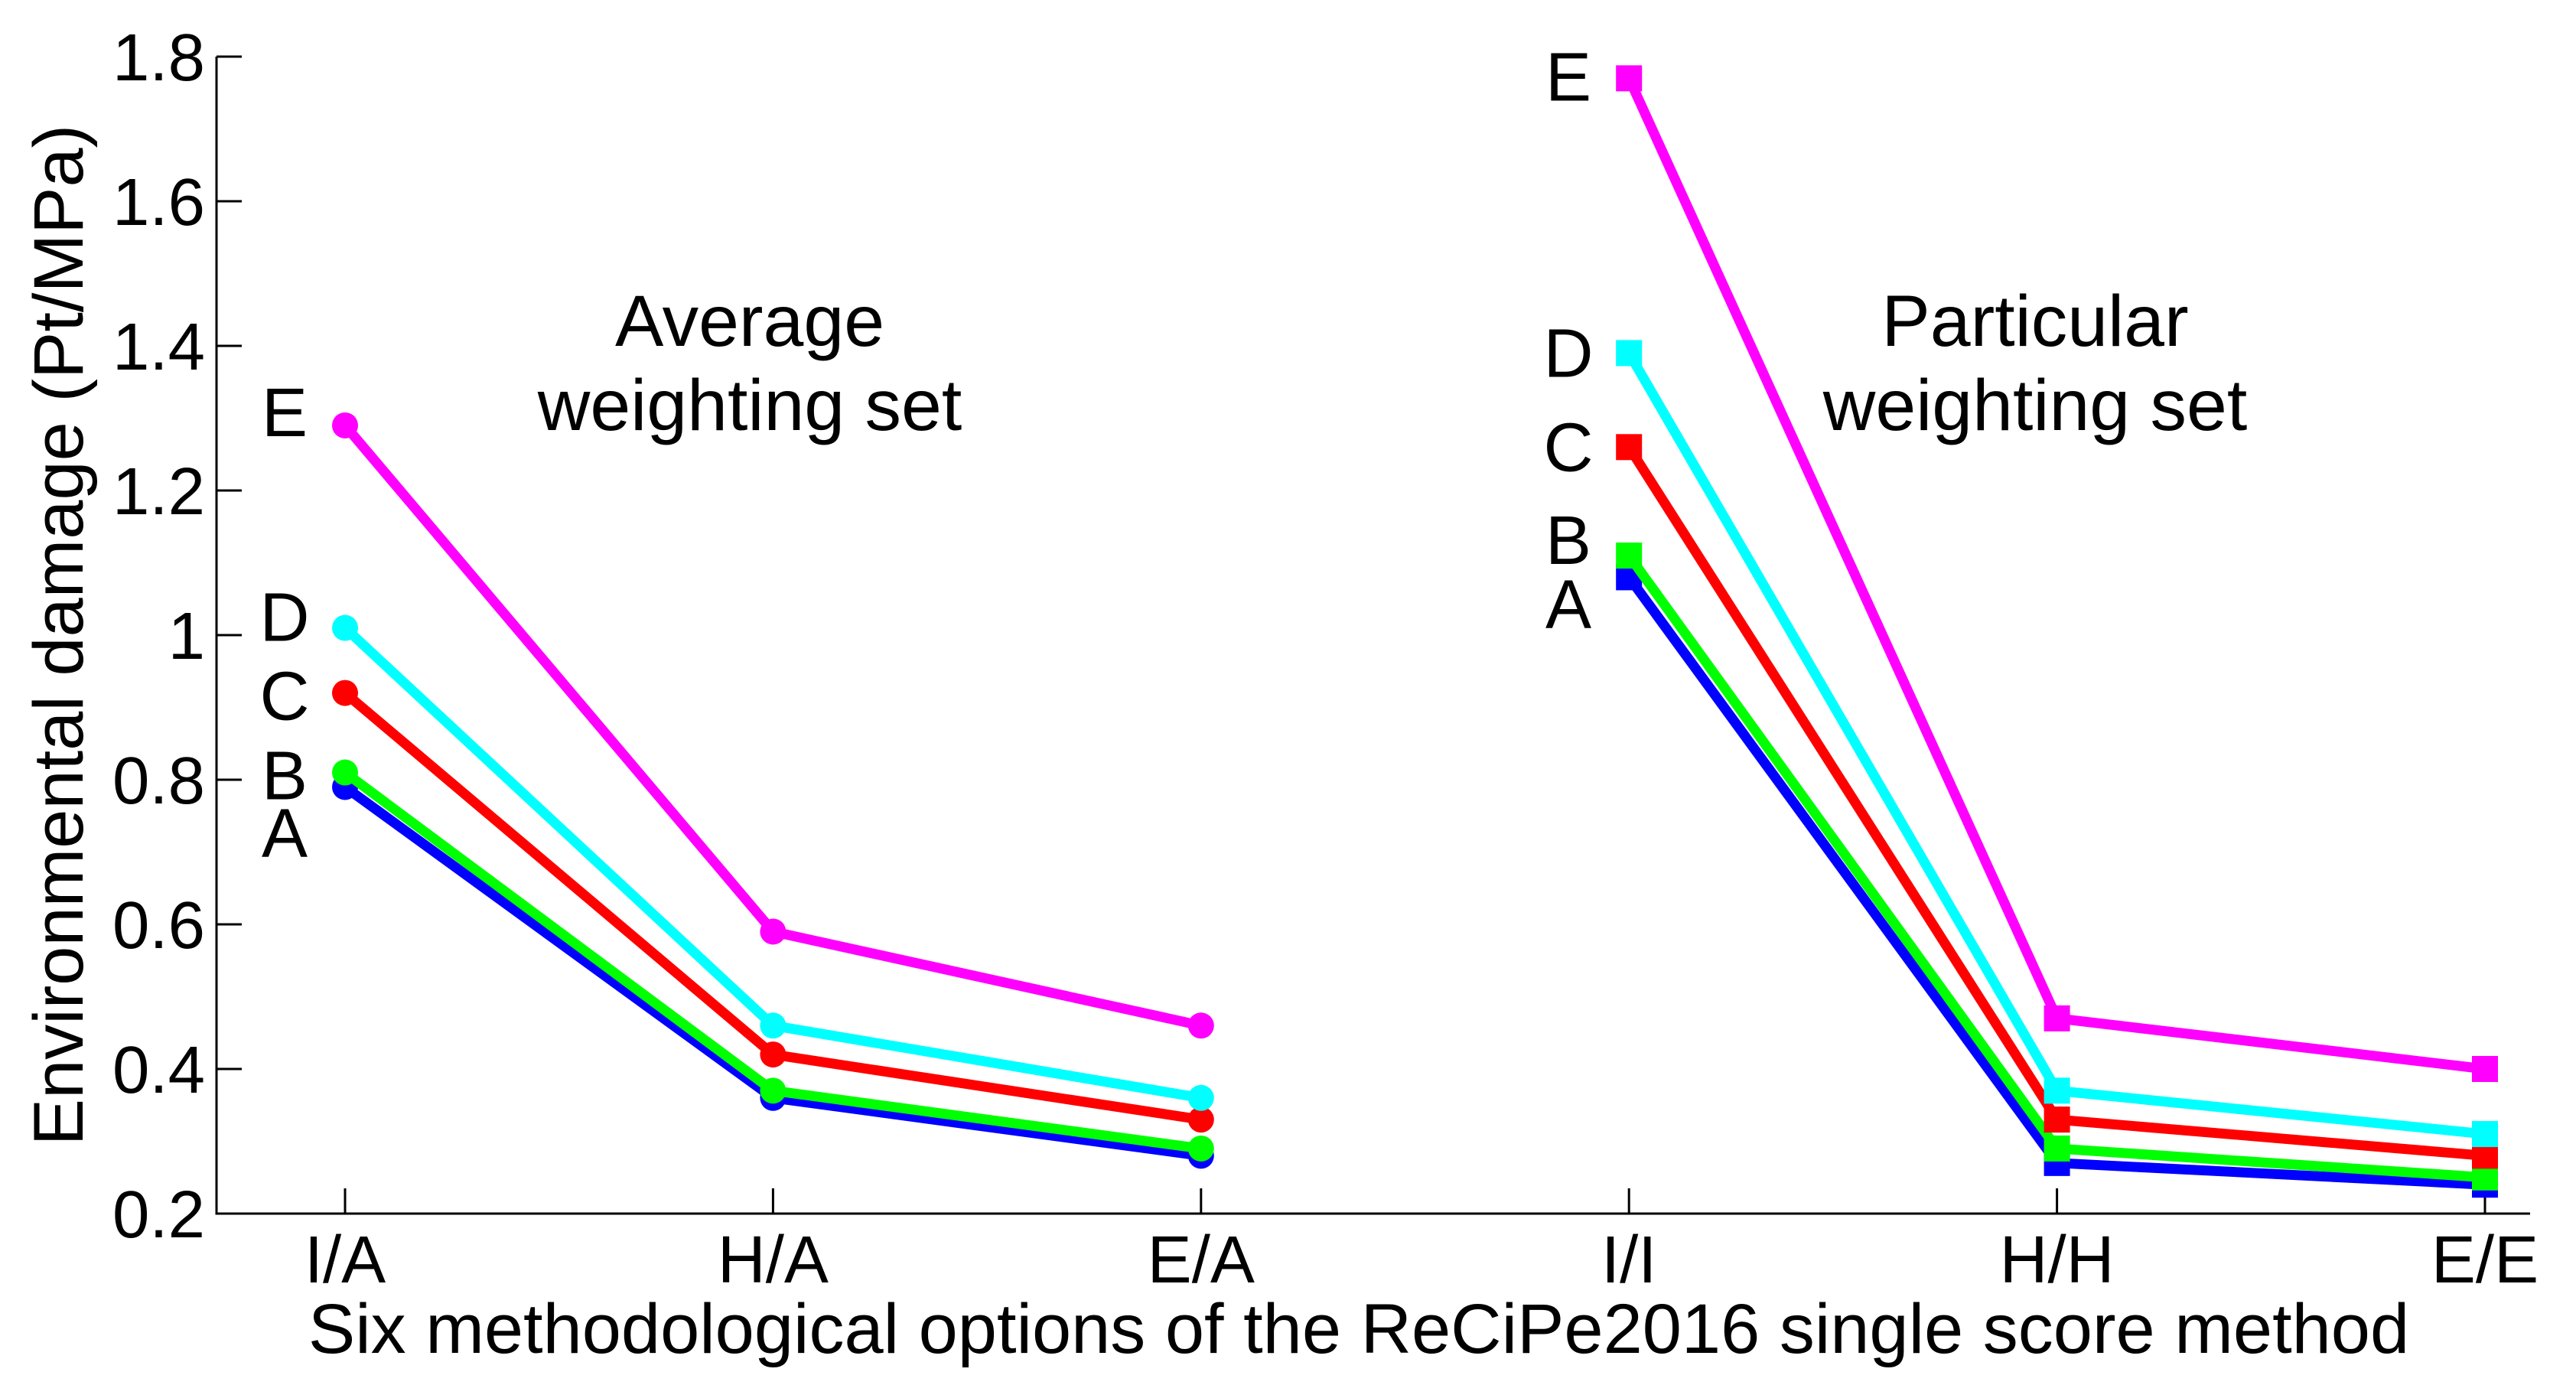 This screenshot has width=2576, height=1385. What do you see at coordinates (285, 413) in the screenshot?
I see `series-label-E-average: E` at bounding box center [285, 413].